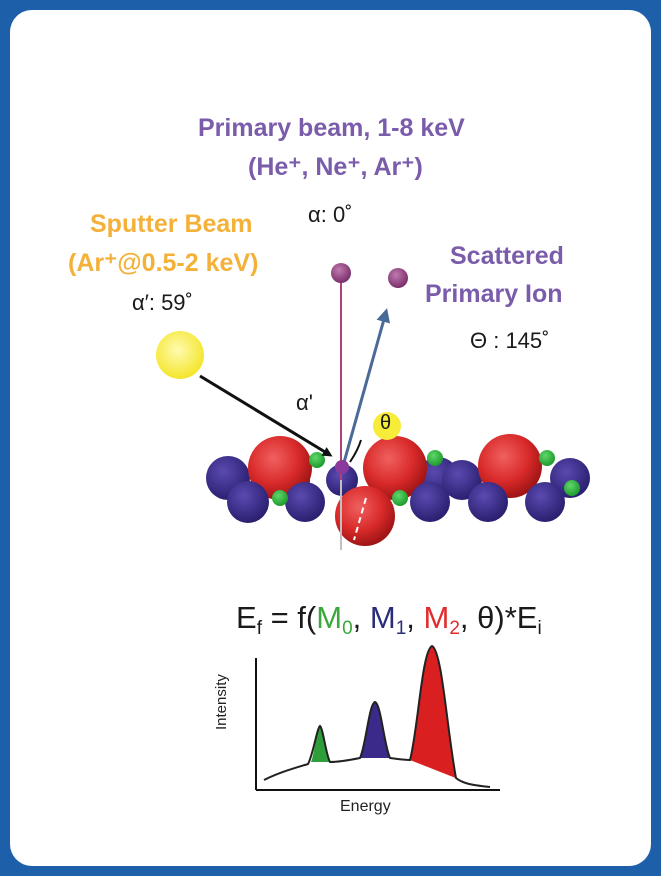 The width and height of the screenshot is (661, 876). I want to click on theta-highlight, so click(387, 426).